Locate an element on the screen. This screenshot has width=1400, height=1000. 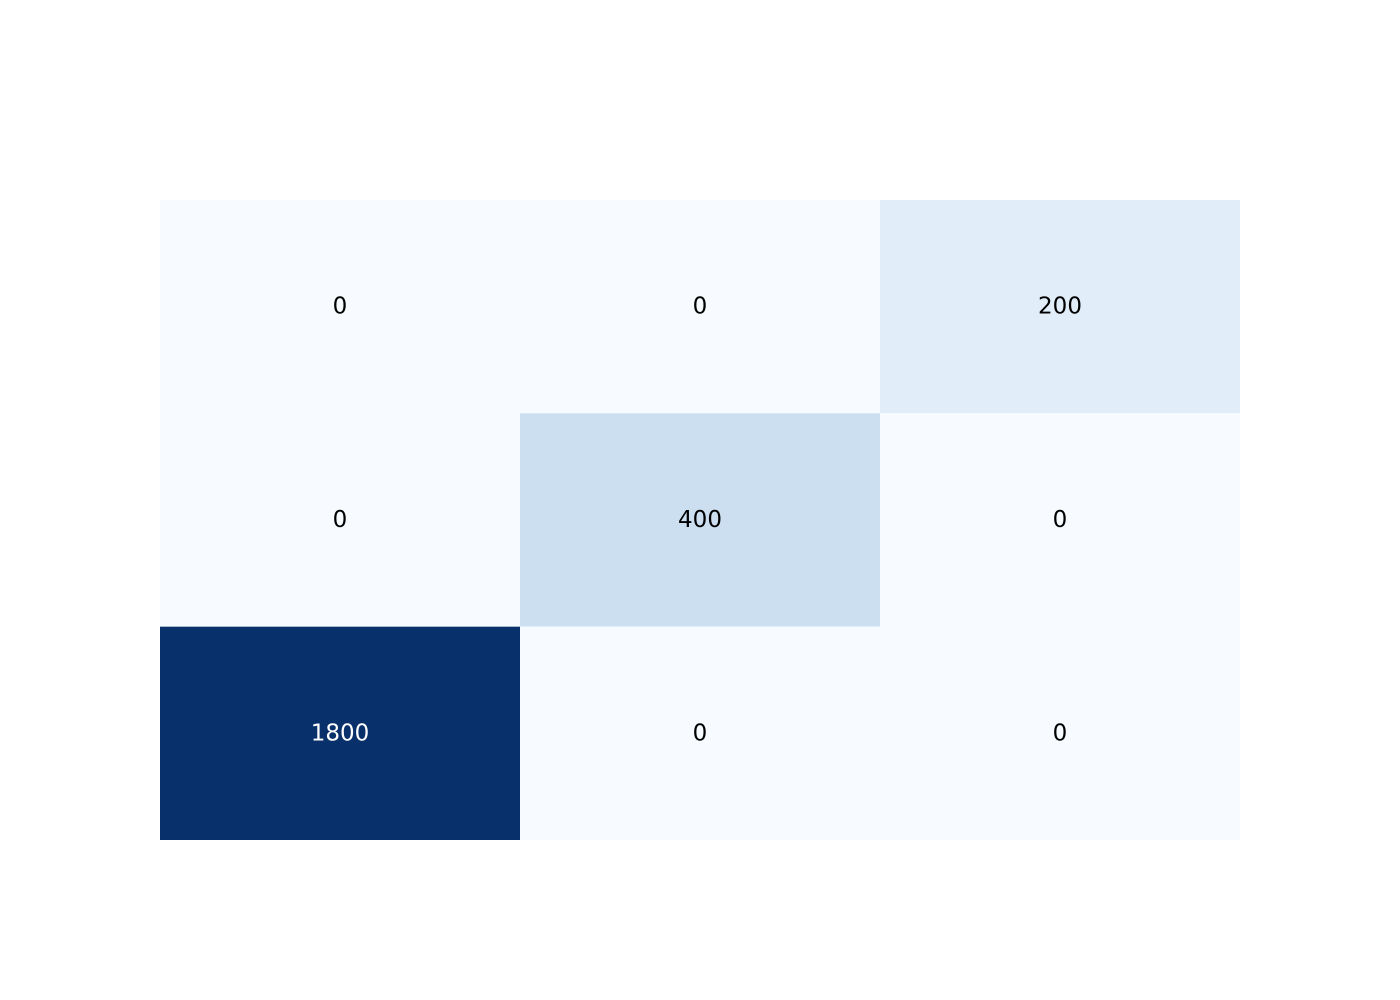
heatmap-cell-label-r0-c2: 200 is located at coordinates (1060, 307).